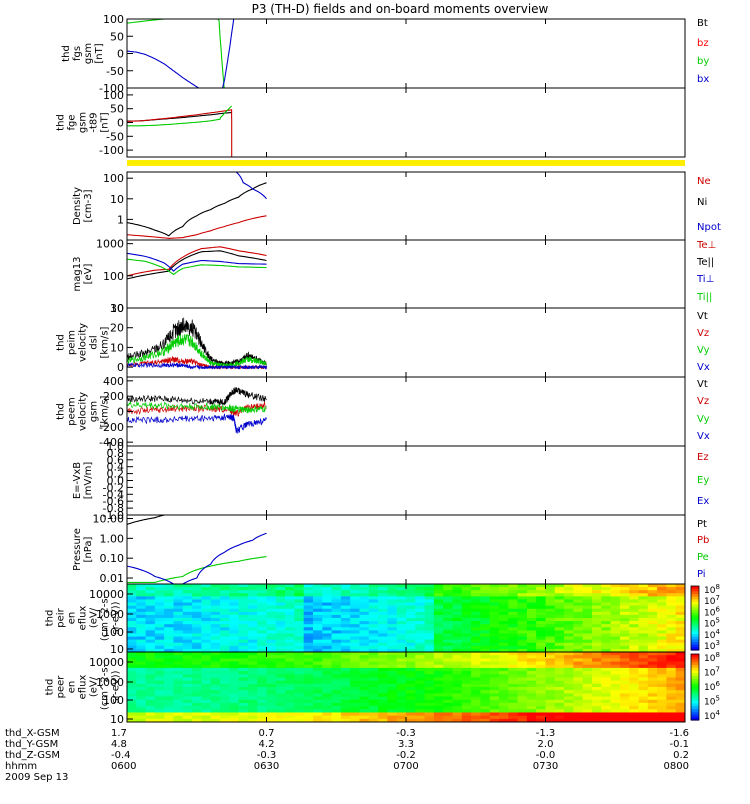  Describe the element at coordinates (105, 342) in the screenshot. I see `y-axis-label: [km/s]` at that location.